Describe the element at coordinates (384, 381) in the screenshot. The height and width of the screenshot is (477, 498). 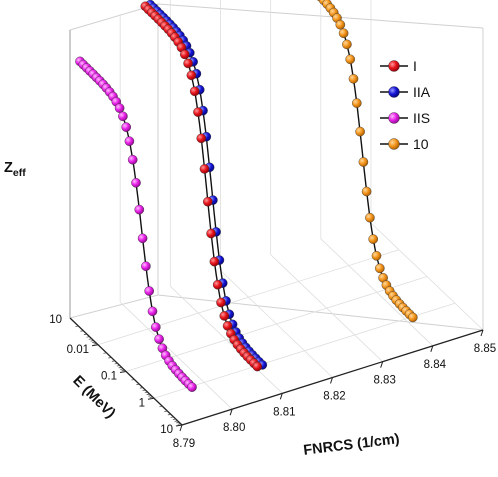
I see `x-tick-label-4: 8.83` at that location.